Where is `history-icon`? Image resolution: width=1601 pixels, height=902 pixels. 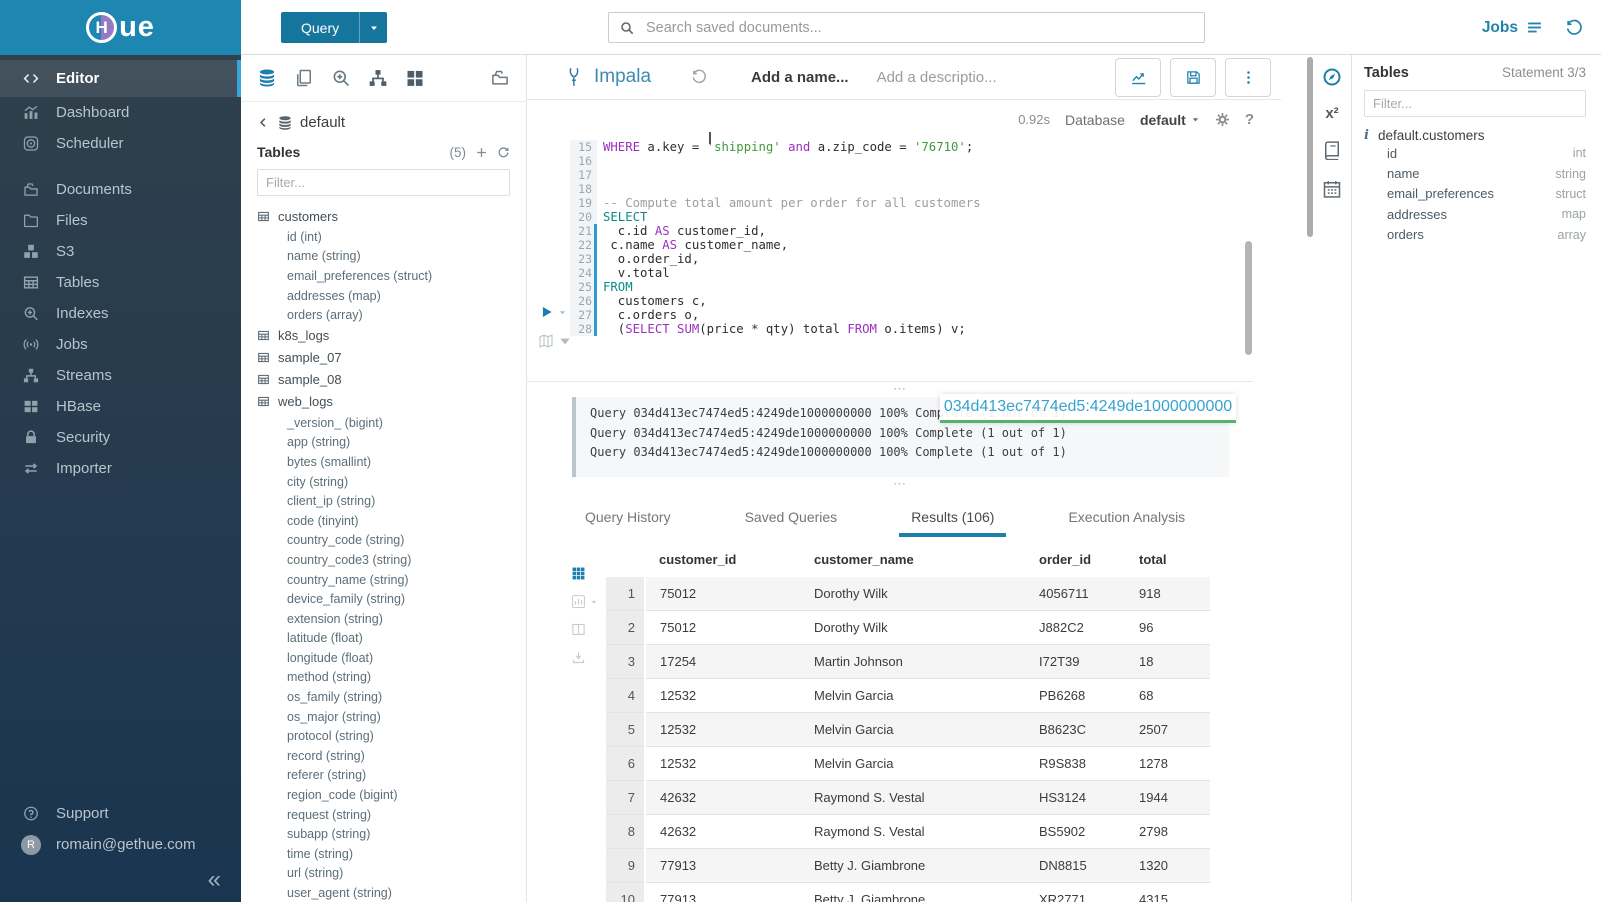 history-icon is located at coordinates (1574, 28).